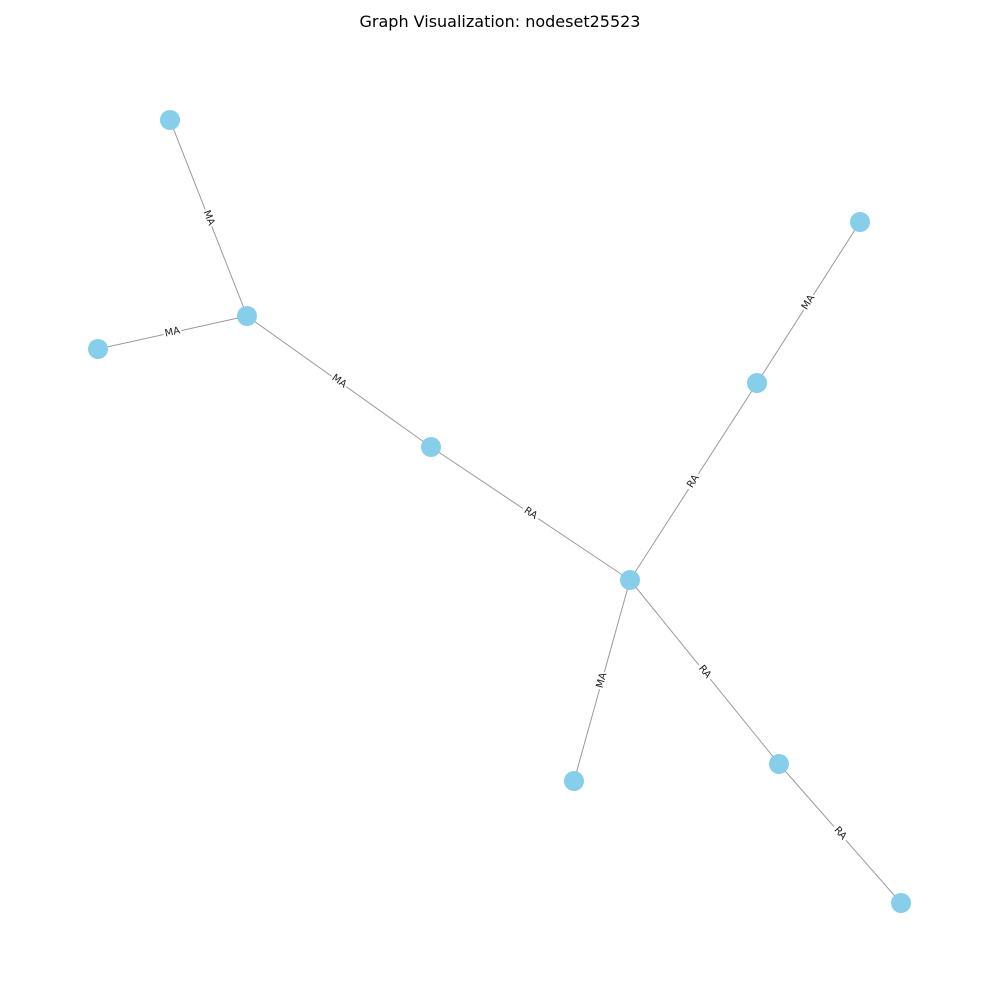 Image resolution: width=1000 pixels, height=1000 pixels. Describe the element at coordinates (630, 580) in the screenshot. I see `node-n5` at that location.